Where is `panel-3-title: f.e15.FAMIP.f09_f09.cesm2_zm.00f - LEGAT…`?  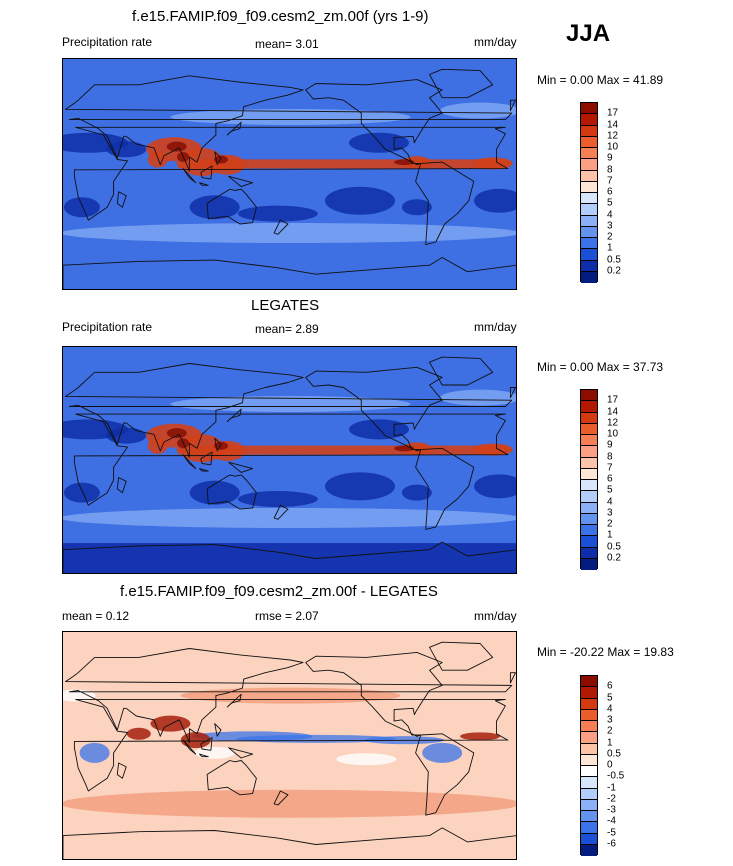 panel-3-title: f.e15.FAMIP.f09_f09.cesm2_zm.00f - LEGAT… is located at coordinates (279, 591).